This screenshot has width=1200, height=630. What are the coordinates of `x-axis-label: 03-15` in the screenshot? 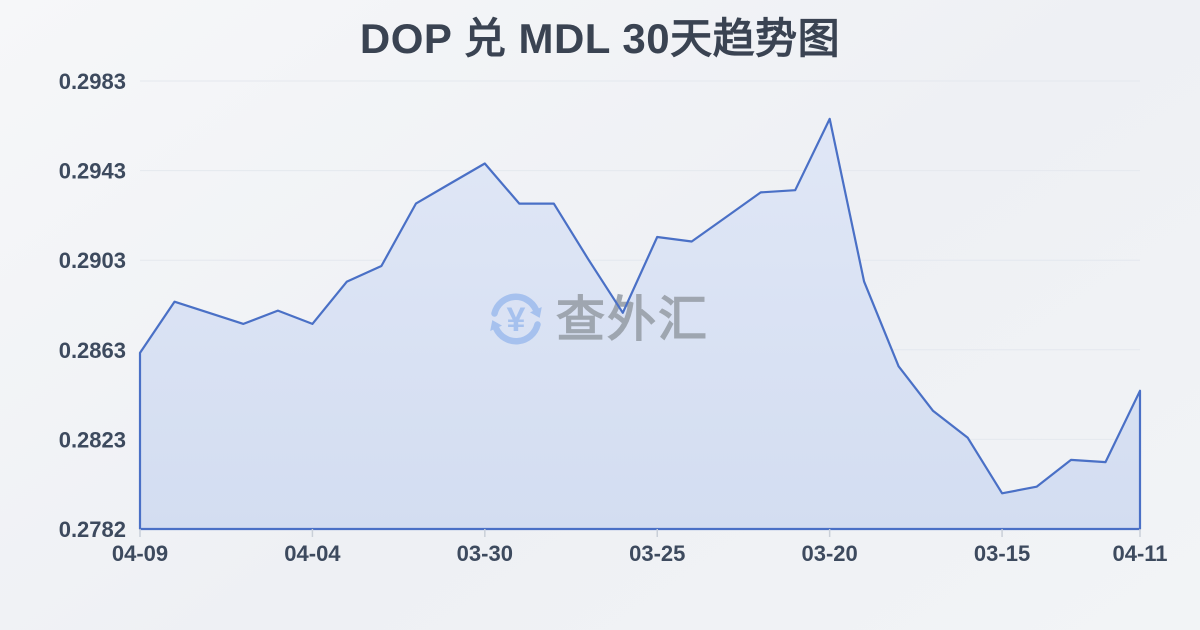 It's located at (1002, 553).